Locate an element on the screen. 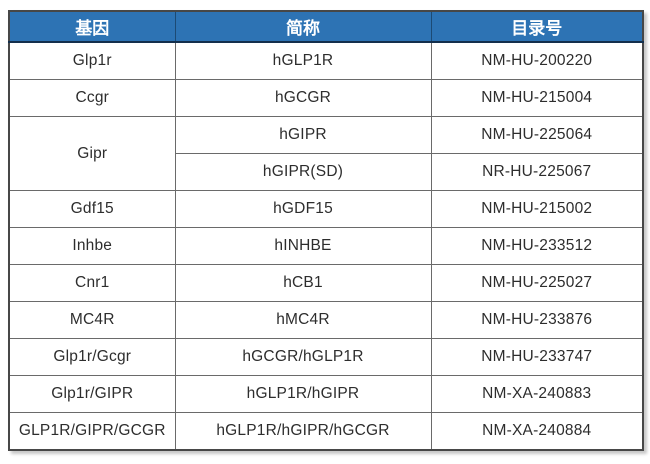 The height and width of the screenshot is (464, 650). header-row: 基因 简称 目录号 is located at coordinates (326, 27).